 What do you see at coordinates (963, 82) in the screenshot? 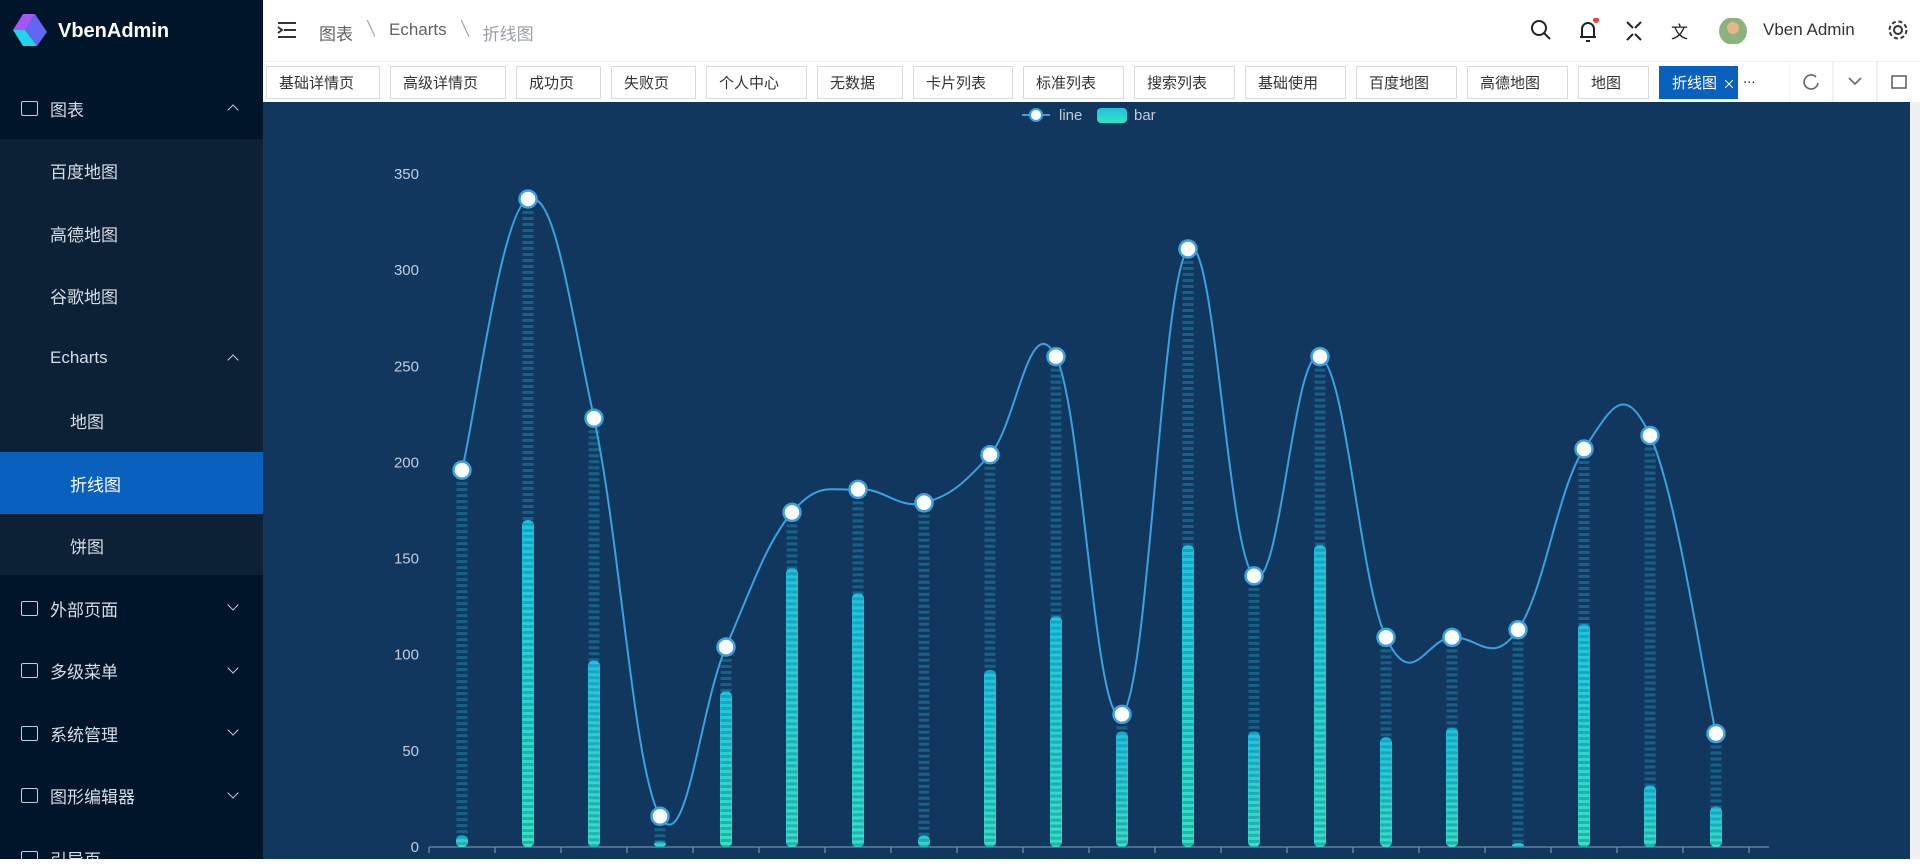
I see `tab: 卡片列表` at bounding box center [963, 82].